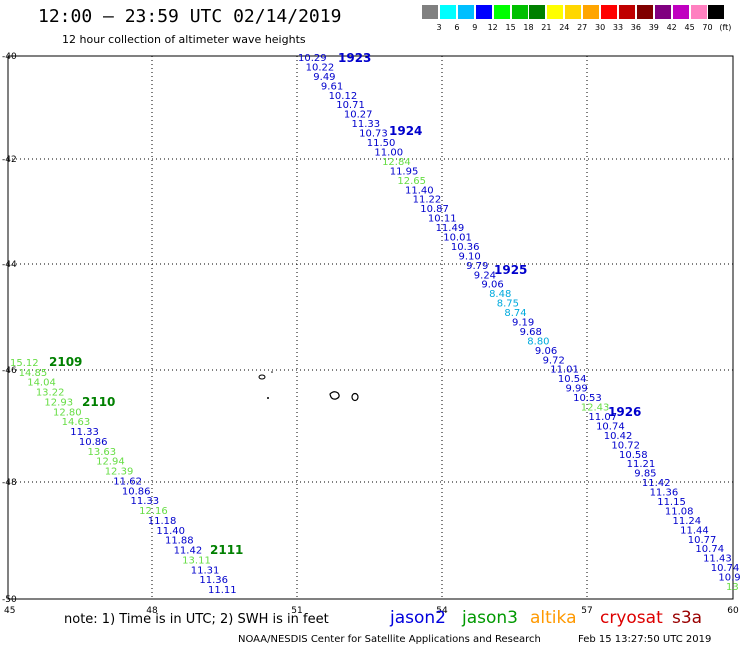 This screenshot has width=740, height=650. What do you see at coordinates (427, 200) in the screenshot?
I see `swh-value-label: 11.22` at bounding box center [427, 200].